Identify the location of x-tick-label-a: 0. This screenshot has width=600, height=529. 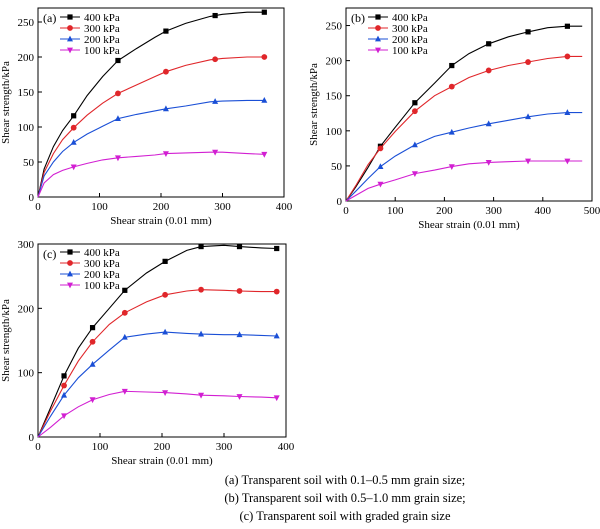
(38, 207).